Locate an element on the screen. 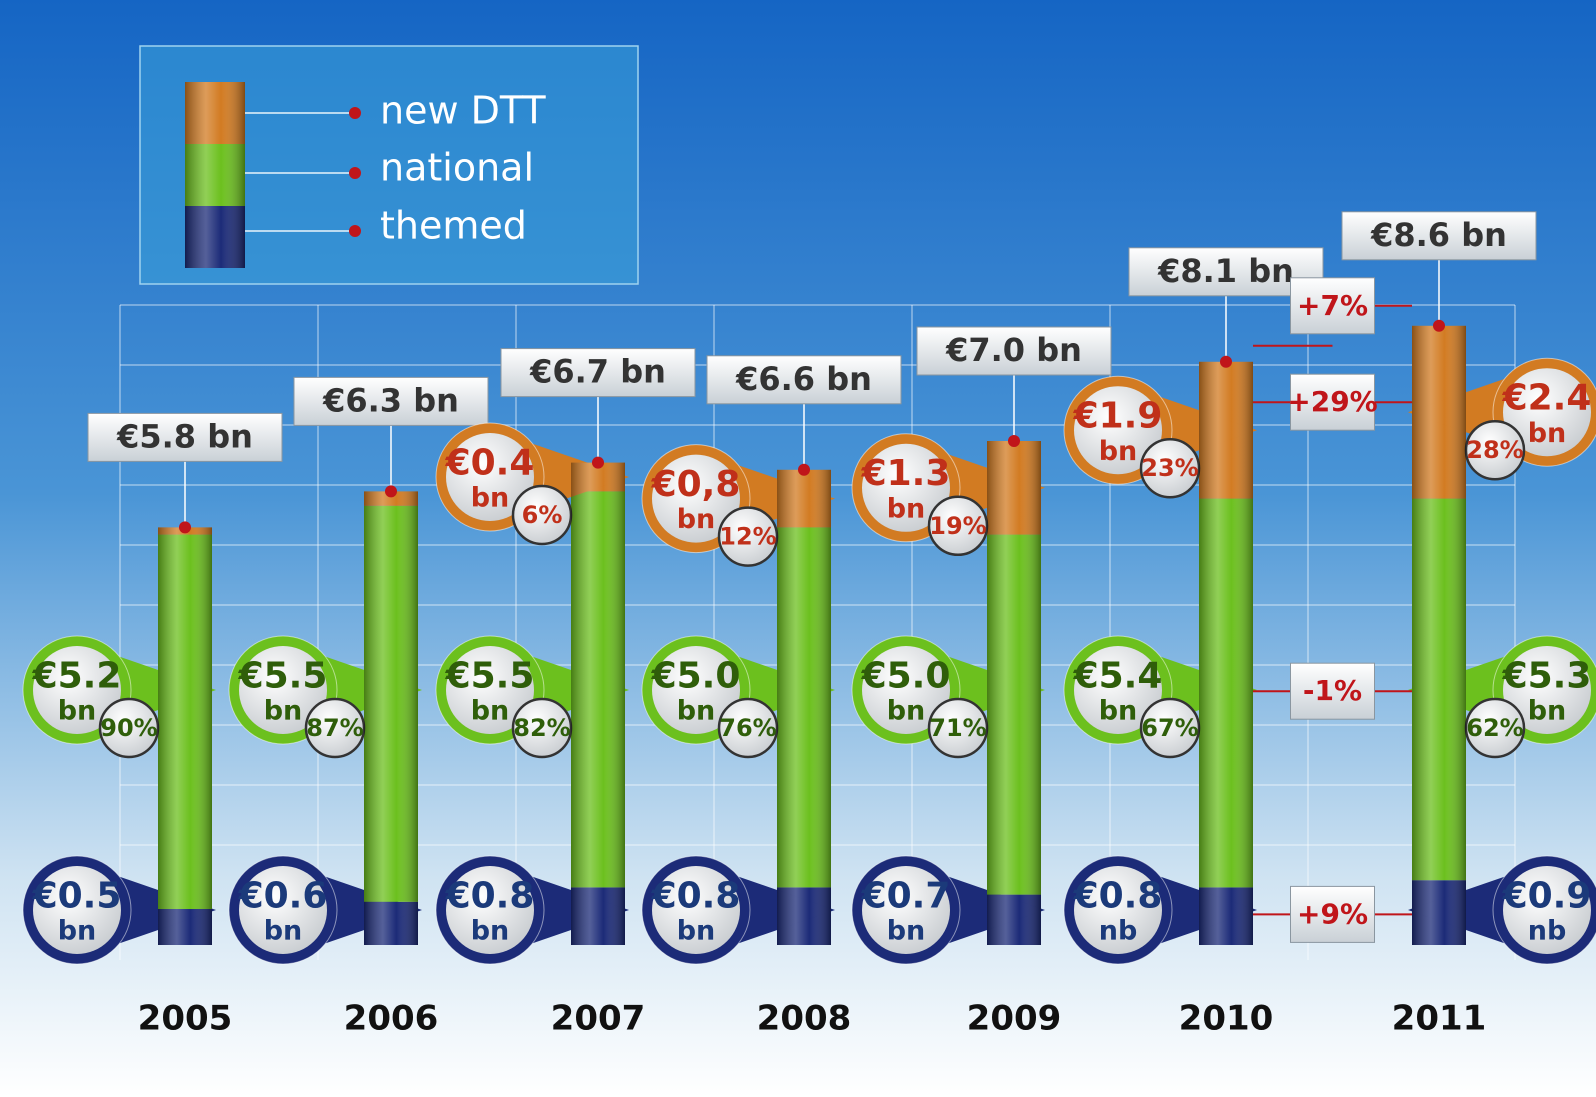 The width and height of the screenshot is (1596, 1097). value-label: €0.8 nb is located at coordinates (1118, 910).